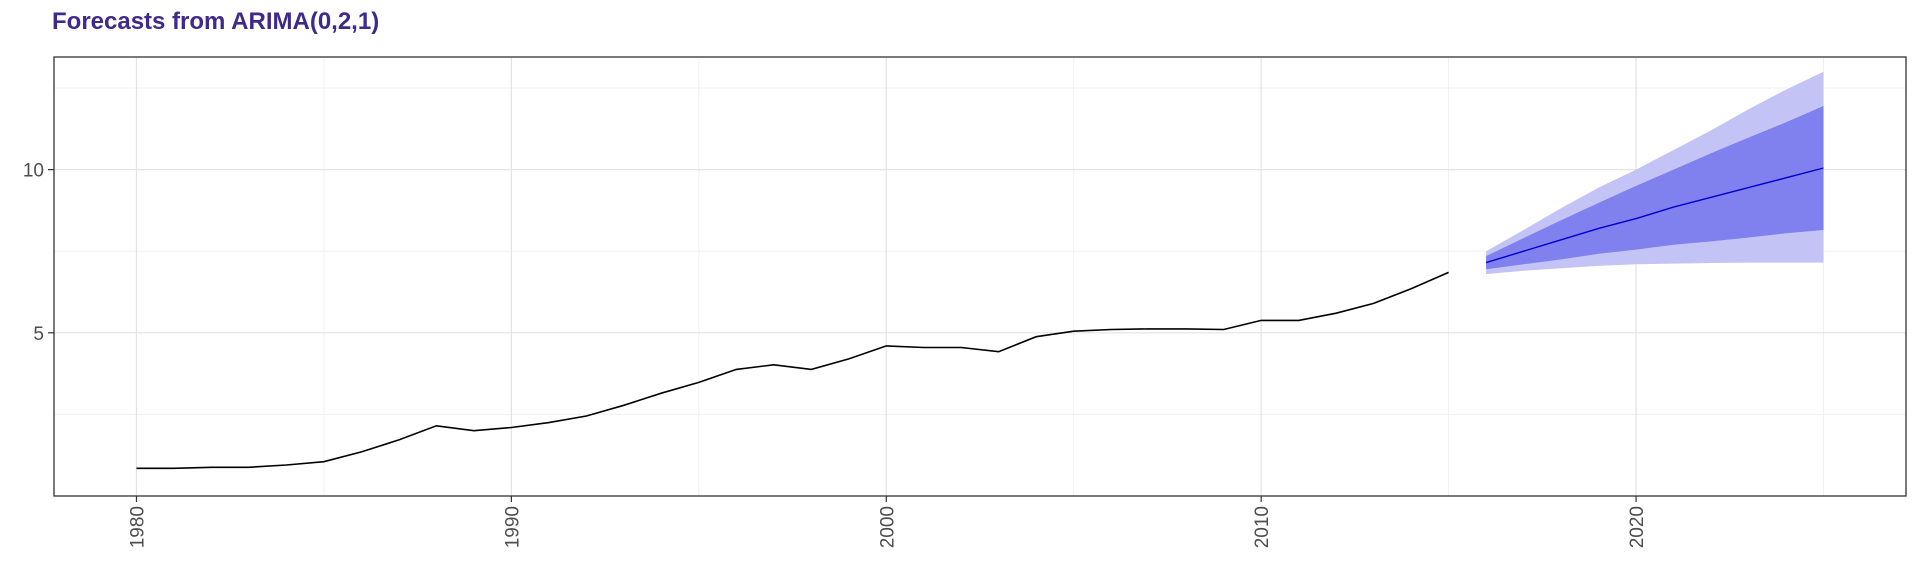 This screenshot has height=576, width=1920. What do you see at coordinates (38, 334) in the screenshot?
I see `y-tick-label: 5` at bounding box center [38, 334].